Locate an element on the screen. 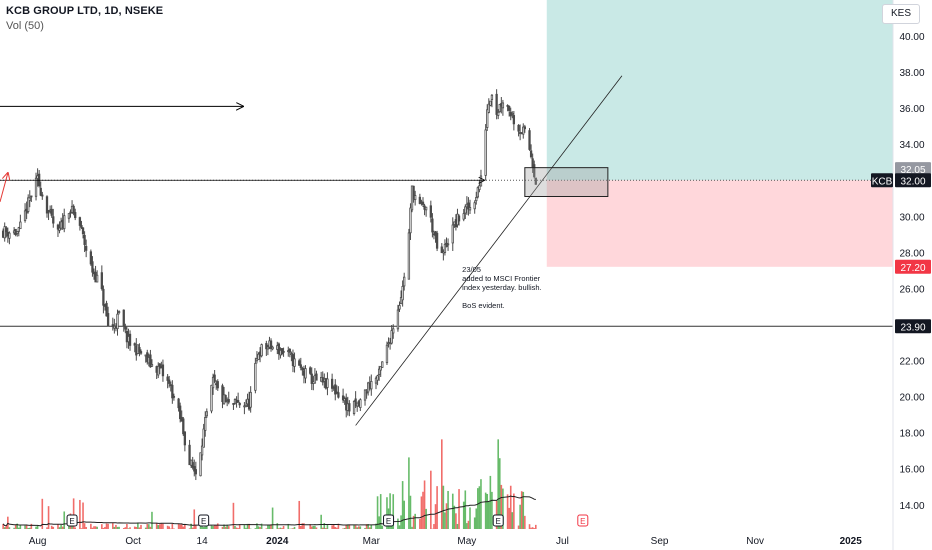 Image resolution: width=932 pixels, height=550 pixels. note-line: BoS evident. is located at coordinates (483, 305).